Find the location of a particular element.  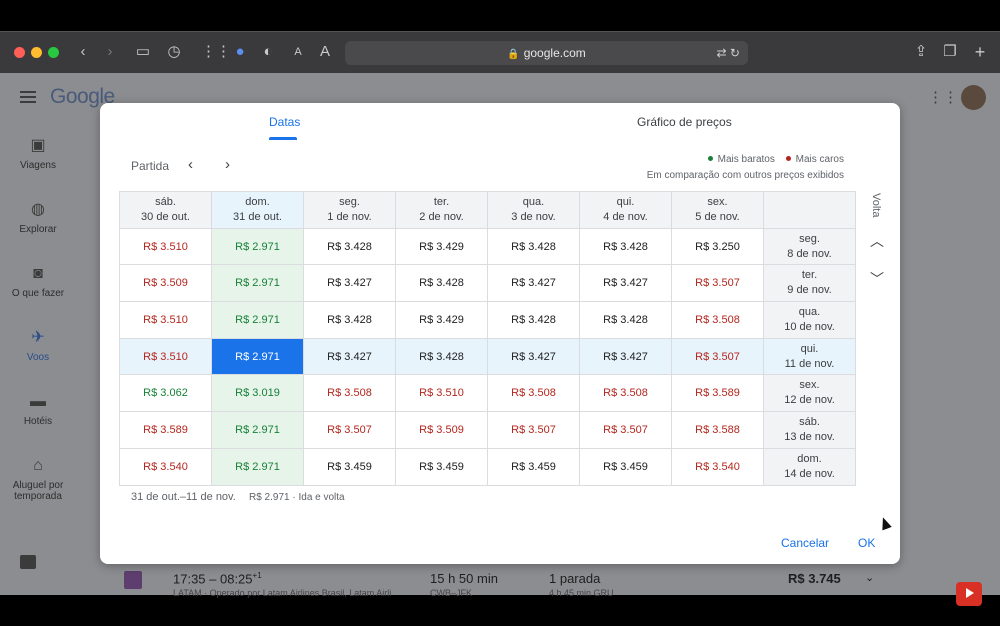

cancel-button: Cancelar is located at coordinates (805, 543).